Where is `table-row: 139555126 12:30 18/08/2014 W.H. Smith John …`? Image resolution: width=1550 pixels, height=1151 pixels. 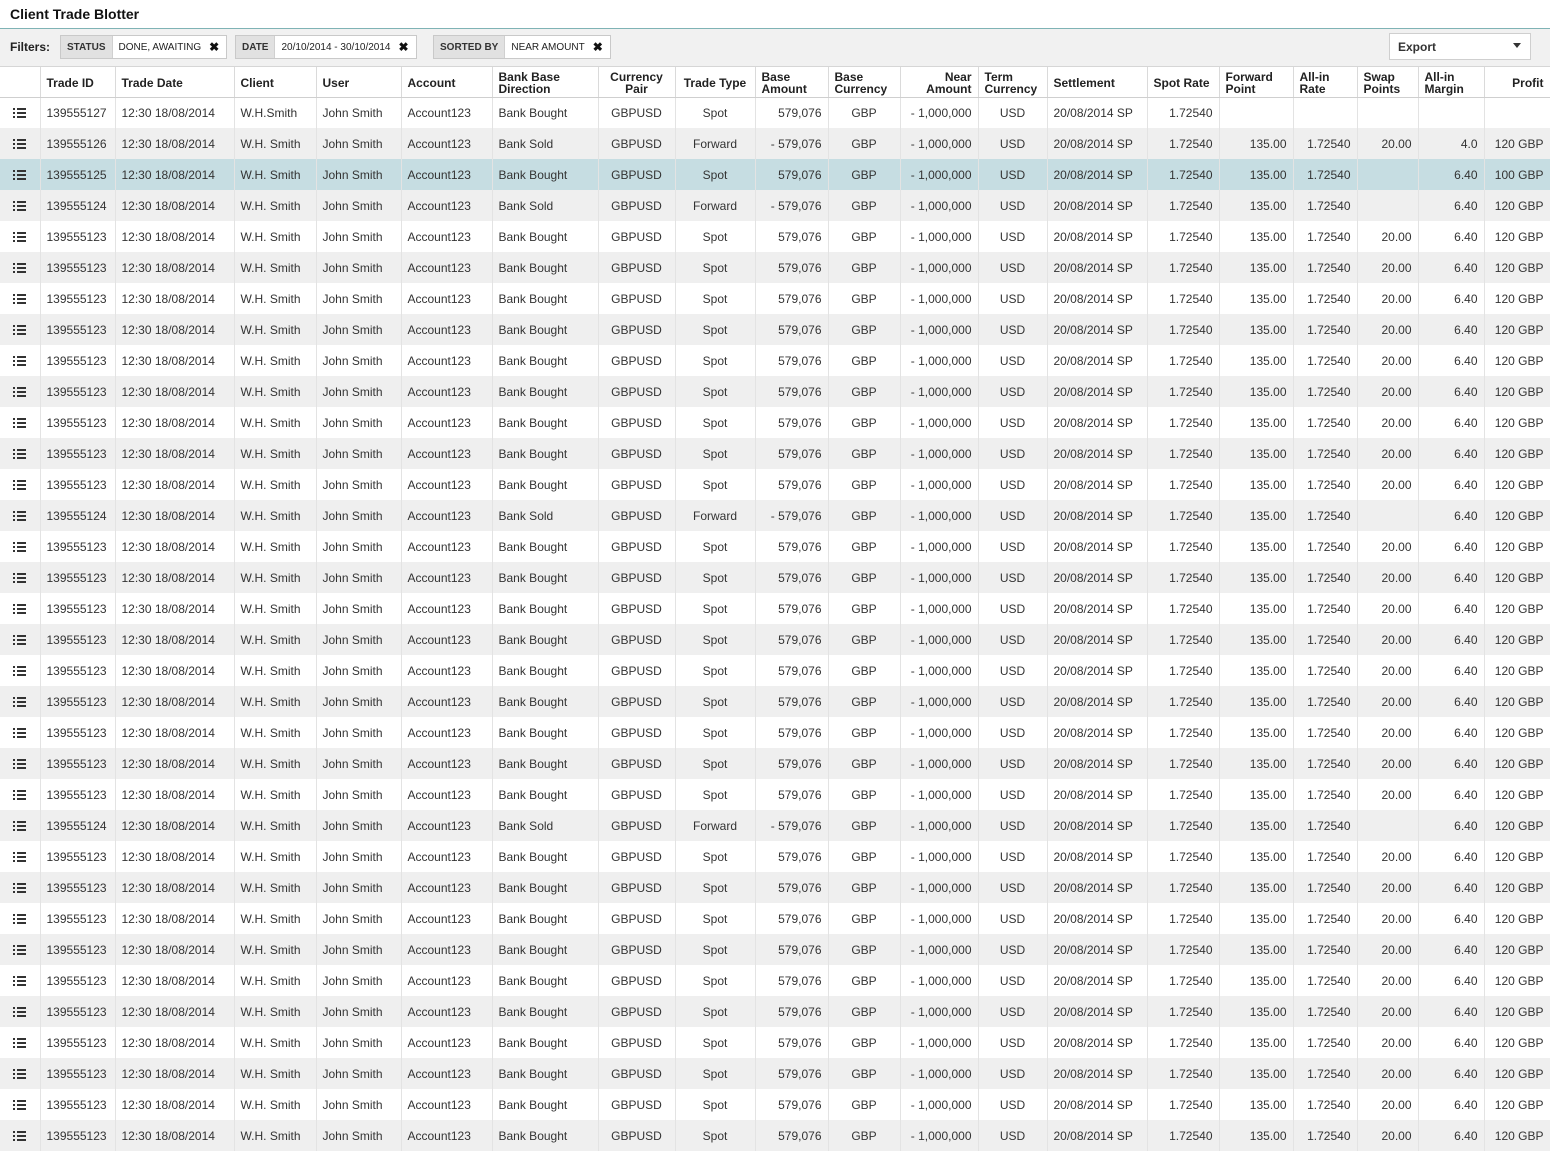
table-row: 139555126 12:30 18/08/2014 W.H. Smith John … is located at coordinates (775, 143).